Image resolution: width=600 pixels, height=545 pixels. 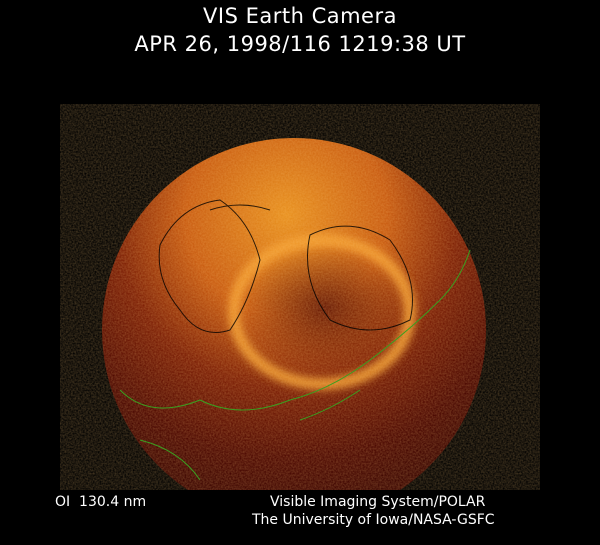 I want to click on timestamp: APR 26, 1998/116 1219:38 UT, so click(x=300, y=44).